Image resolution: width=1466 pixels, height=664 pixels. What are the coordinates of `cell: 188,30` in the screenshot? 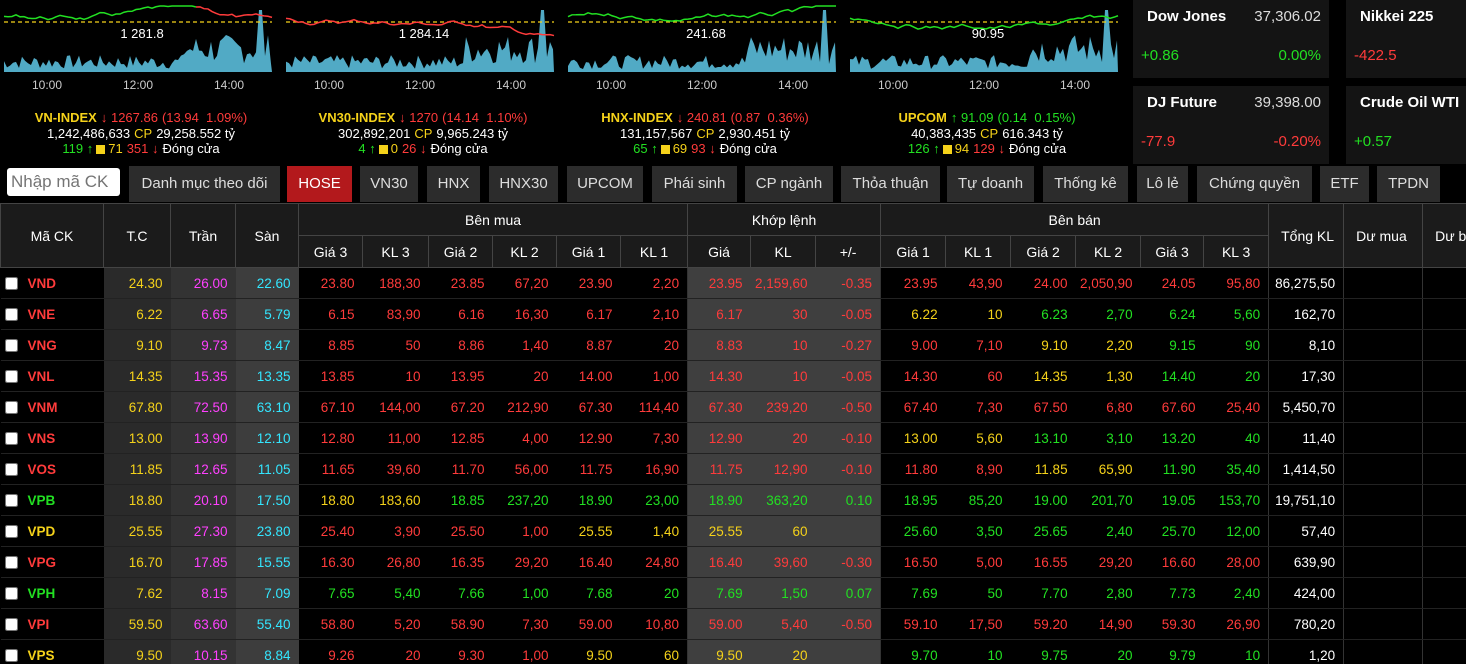 It's located at (395, 283).